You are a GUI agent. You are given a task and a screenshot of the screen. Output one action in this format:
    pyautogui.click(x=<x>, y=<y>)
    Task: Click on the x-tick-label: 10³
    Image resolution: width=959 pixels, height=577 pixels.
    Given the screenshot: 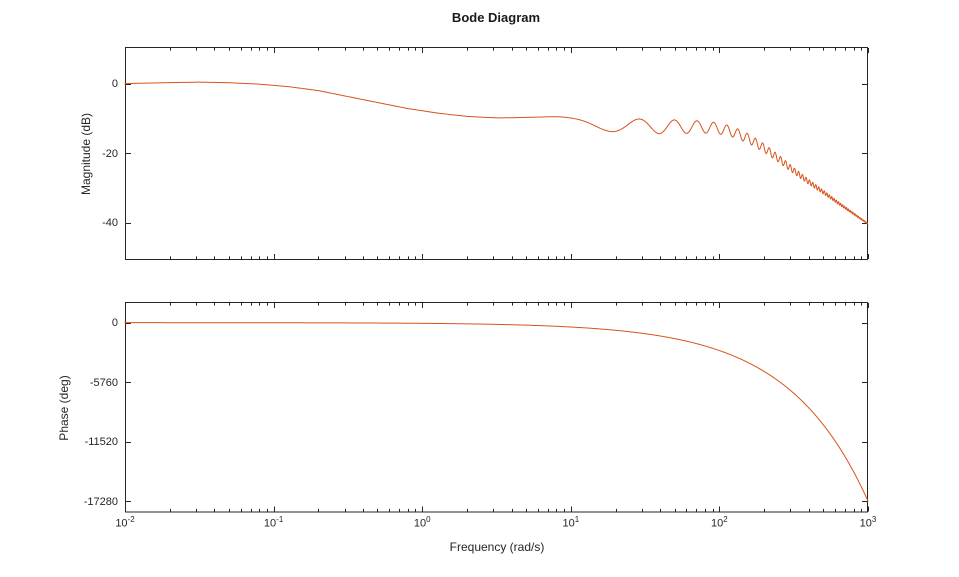 What is the action you would take?
    pyautogui.click(x=868, y=522)
    